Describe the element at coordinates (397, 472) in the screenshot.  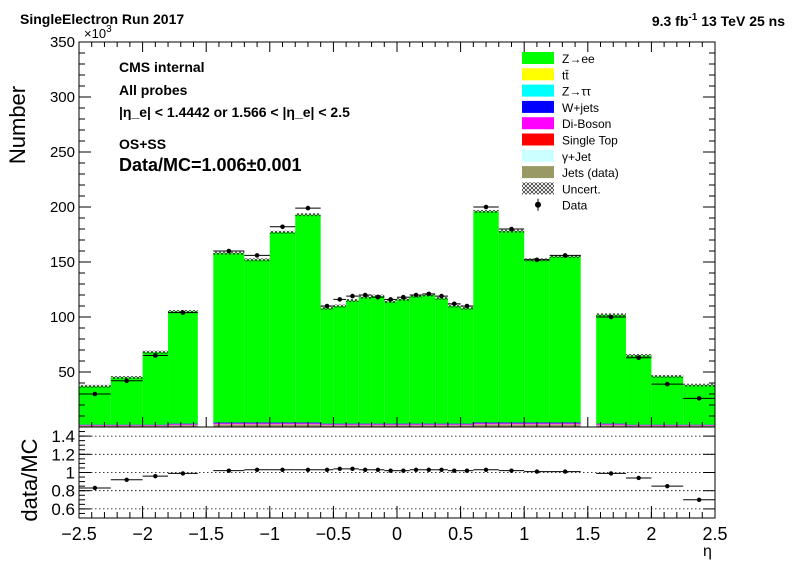
I see `ratio-gridlines` at that location.